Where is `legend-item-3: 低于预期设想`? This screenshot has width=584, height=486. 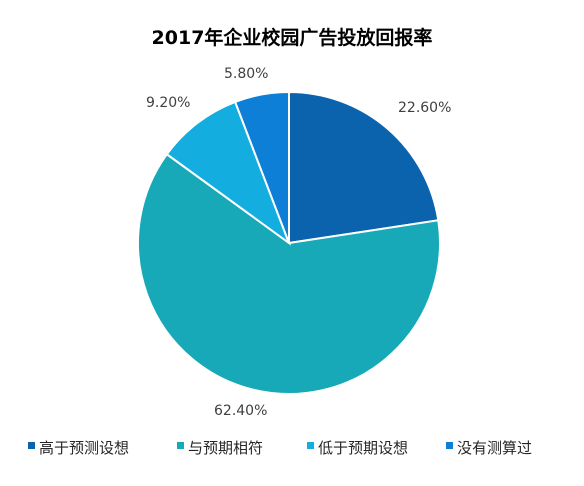 legend-item-3: 低于预期设想 is located at coordinates (357, 448).